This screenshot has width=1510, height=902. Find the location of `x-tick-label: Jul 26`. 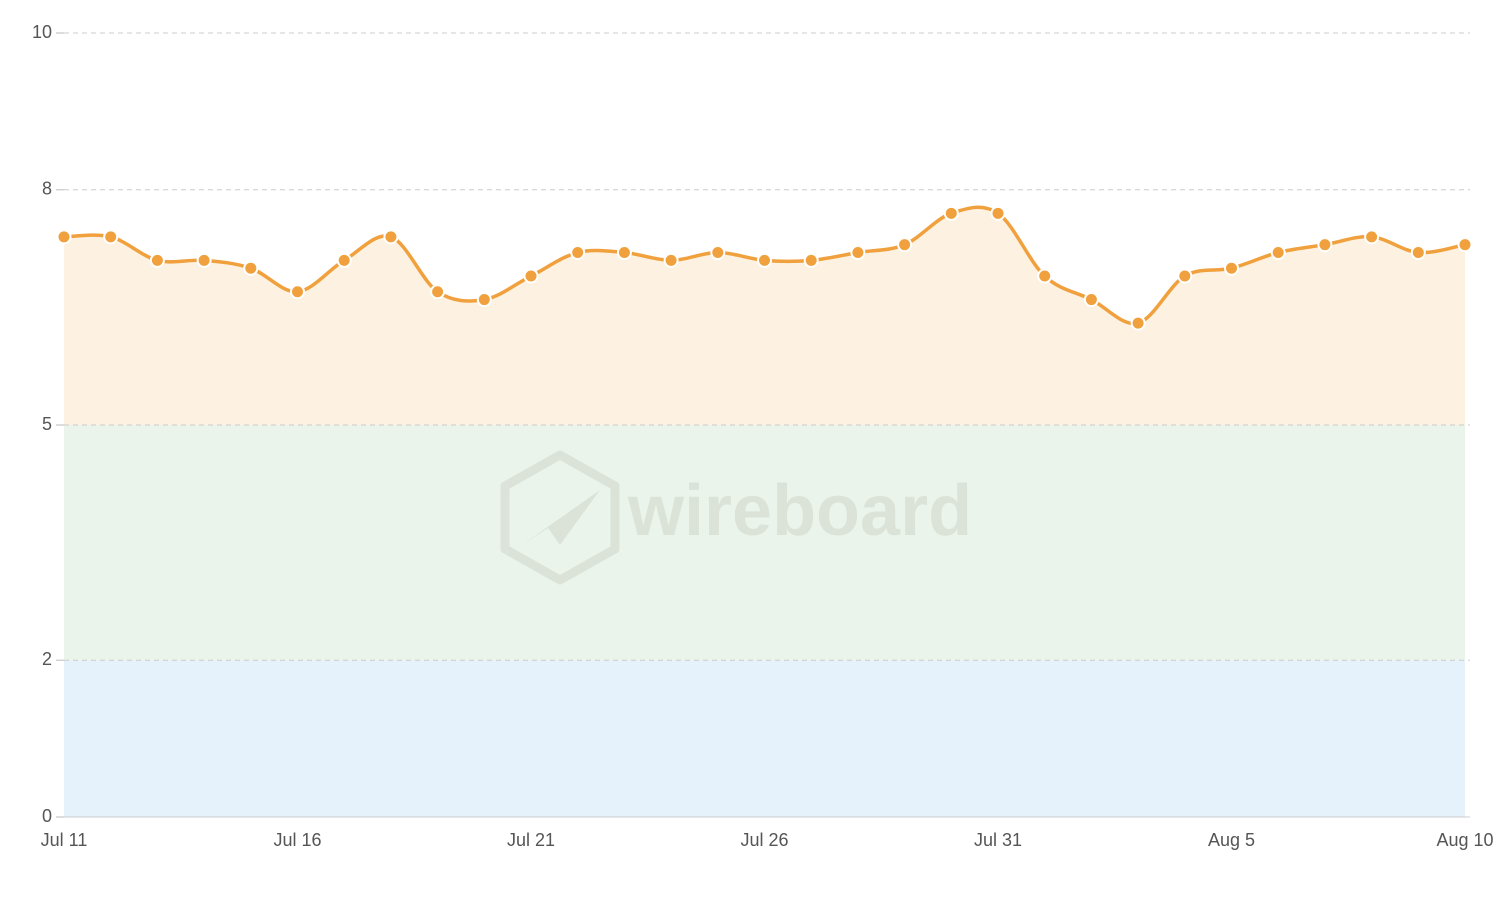

x-tick-label: Jul 26 is located at coordinates (764, 840).